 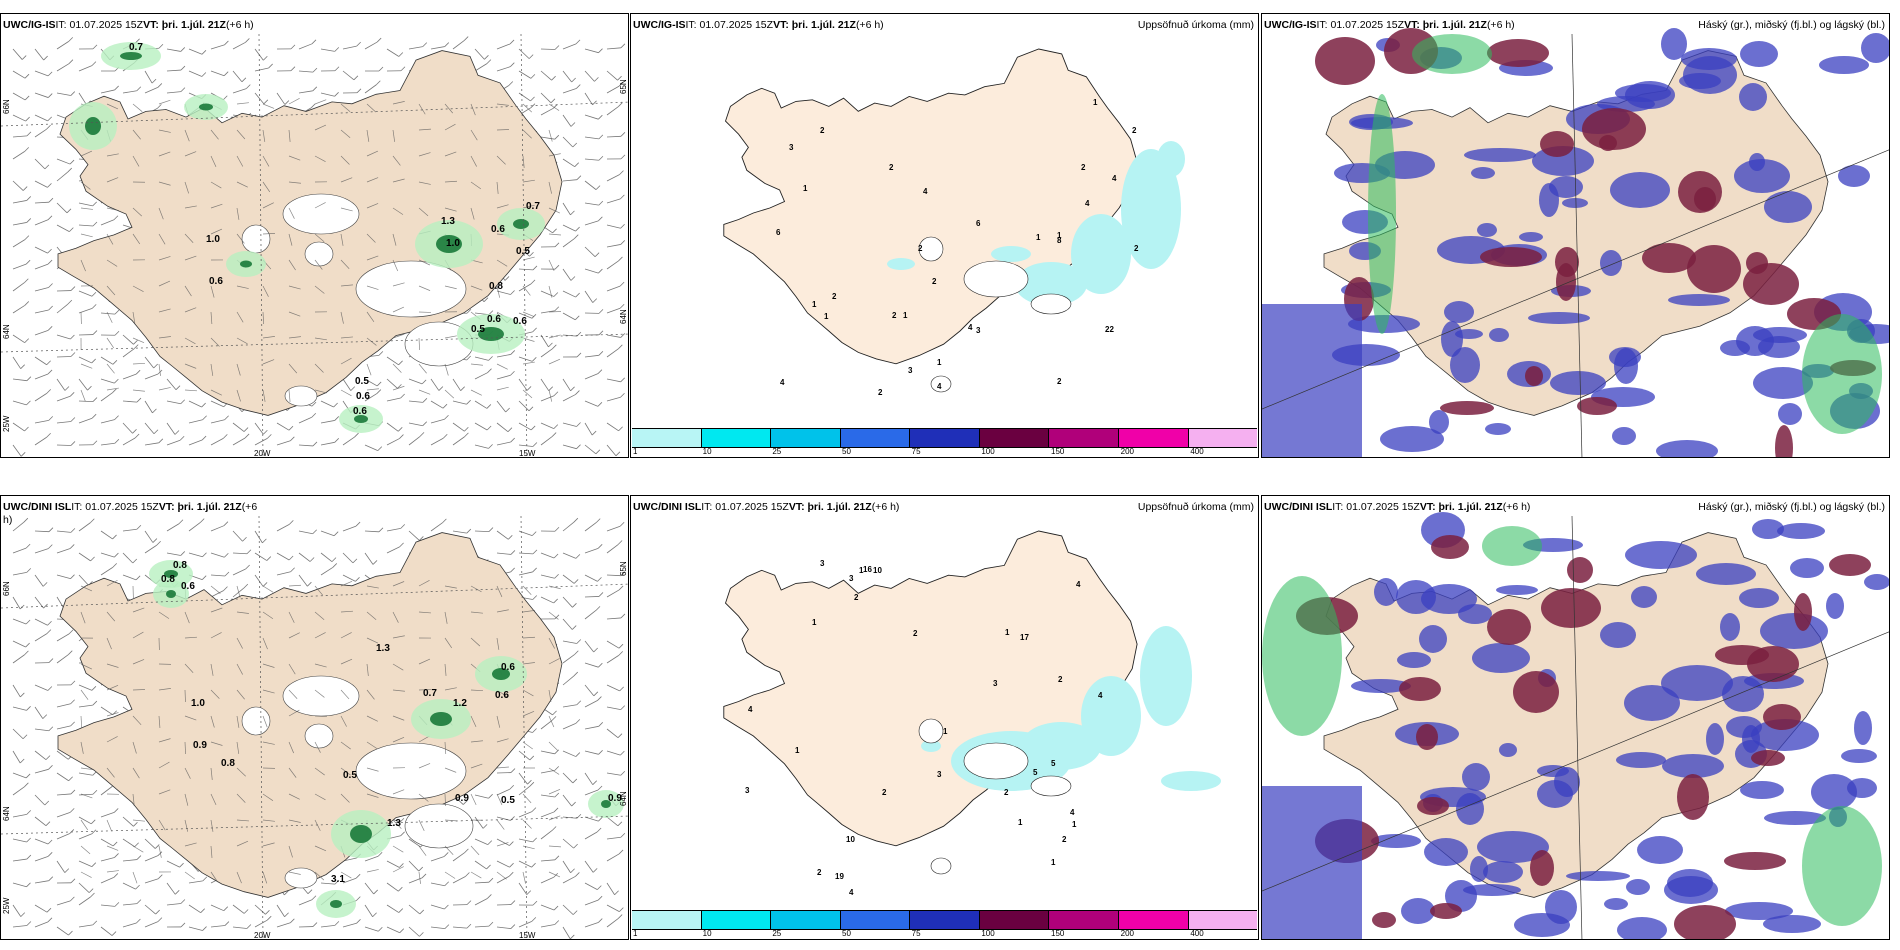 I want to click on gust-core, so click(x=131, y=56).